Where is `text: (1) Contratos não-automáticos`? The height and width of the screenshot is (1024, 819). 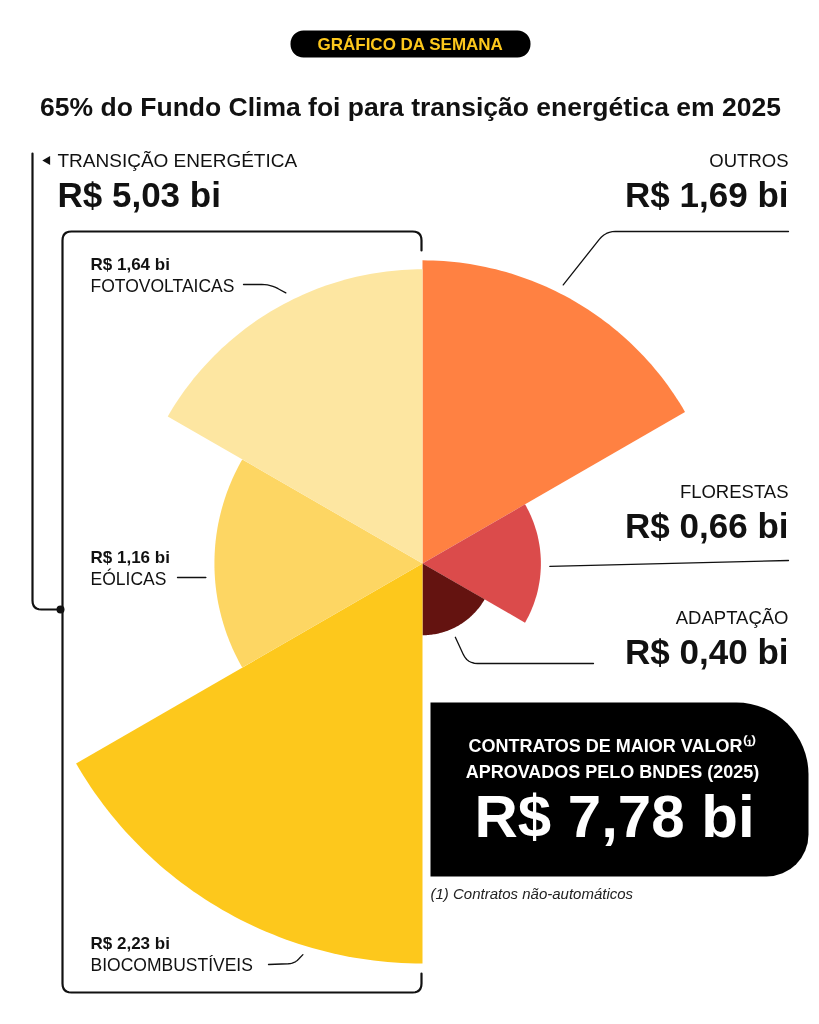
text: (1) Contratos não-automáticos is located at coordinates (532, 893).